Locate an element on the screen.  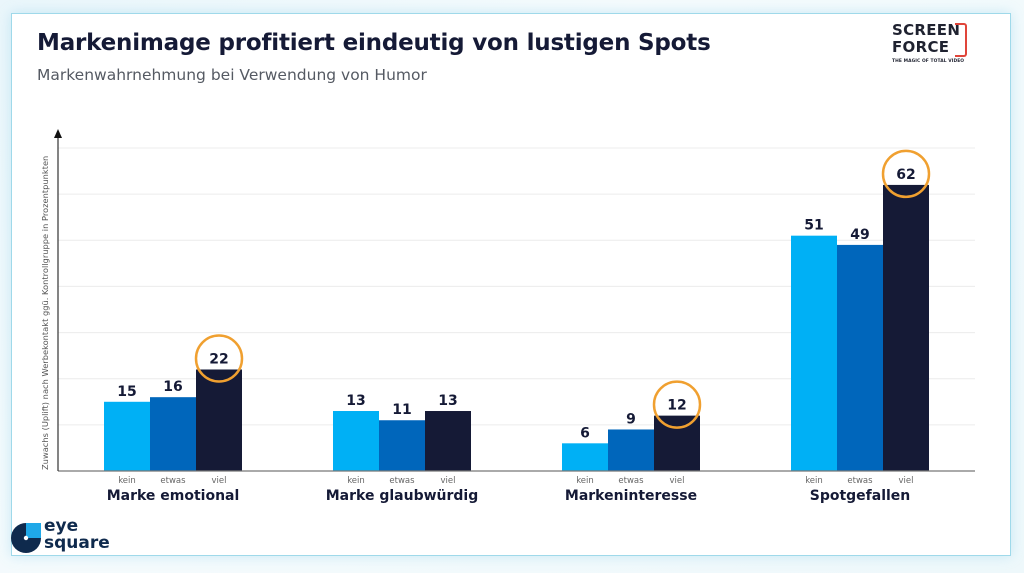
data-label: 6 is located at coordinates (585, 433).